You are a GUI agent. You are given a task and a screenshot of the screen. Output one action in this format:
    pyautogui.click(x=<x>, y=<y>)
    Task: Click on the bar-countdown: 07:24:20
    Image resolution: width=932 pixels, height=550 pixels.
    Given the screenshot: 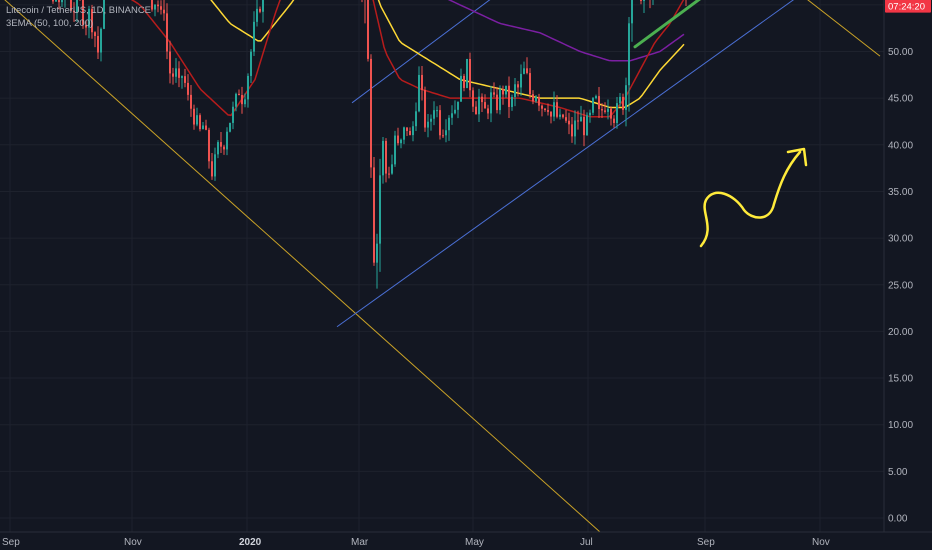 What is the action you would take?
    pyautogui.click(x=906, y=7)
    